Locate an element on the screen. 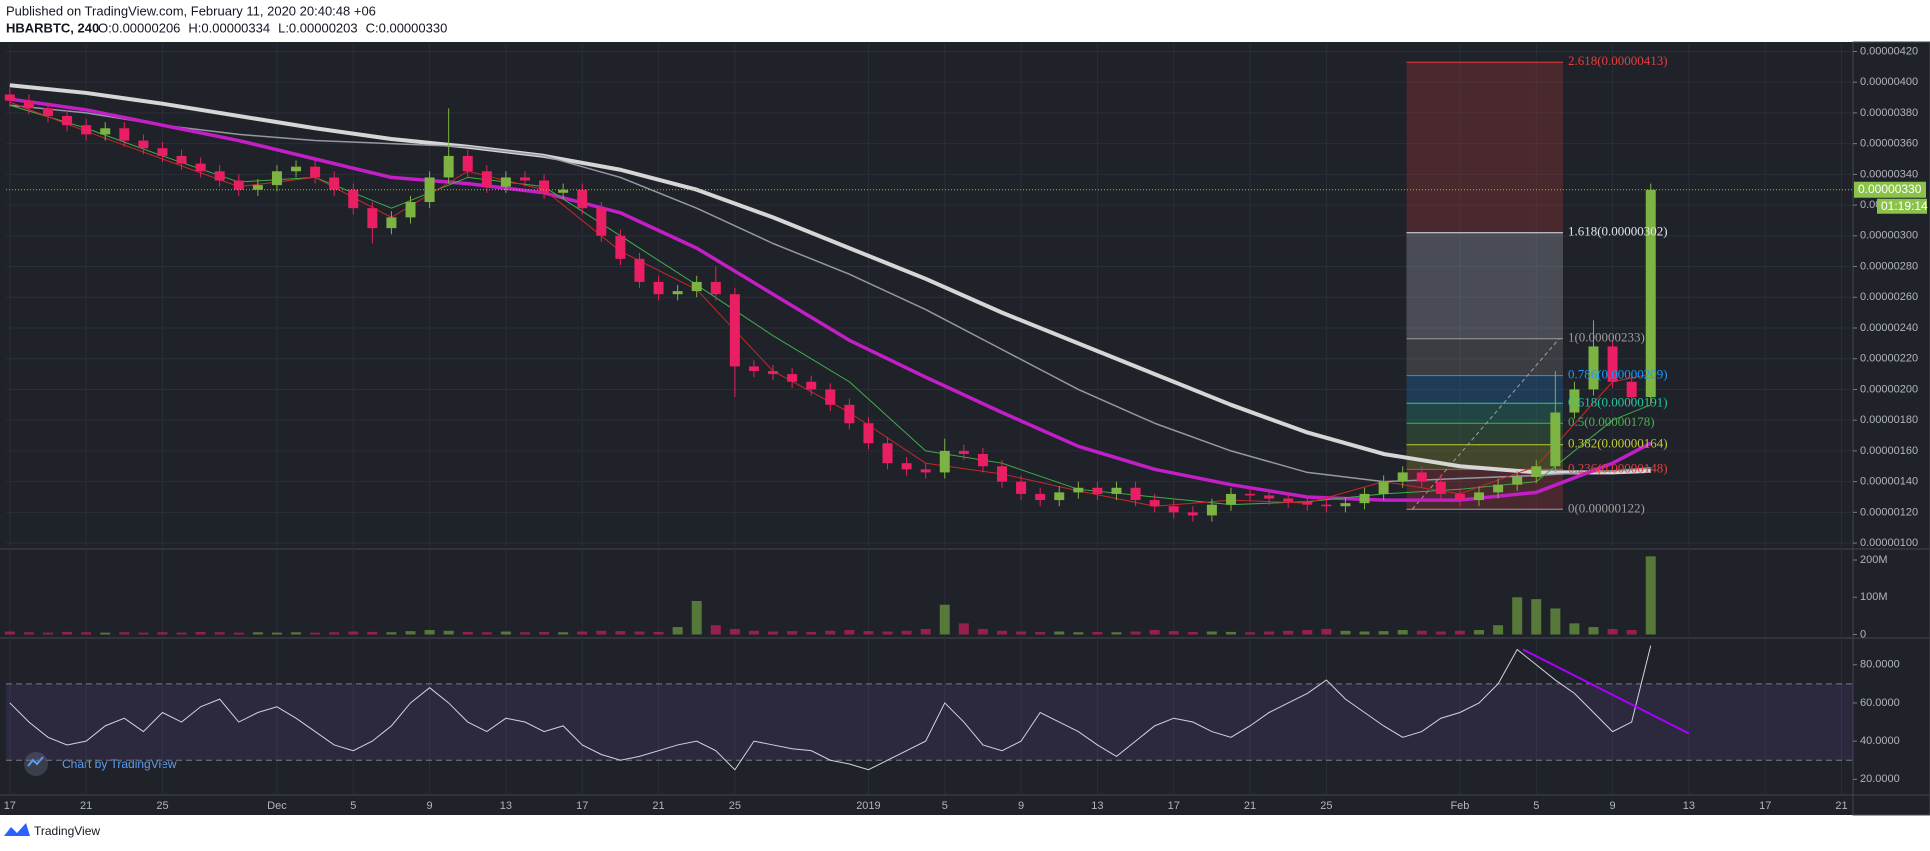 The width and height of the screenshot is (1930, 851). fib-level-label: 1.618(0.00000302) is located at coordinates (1618, 231).